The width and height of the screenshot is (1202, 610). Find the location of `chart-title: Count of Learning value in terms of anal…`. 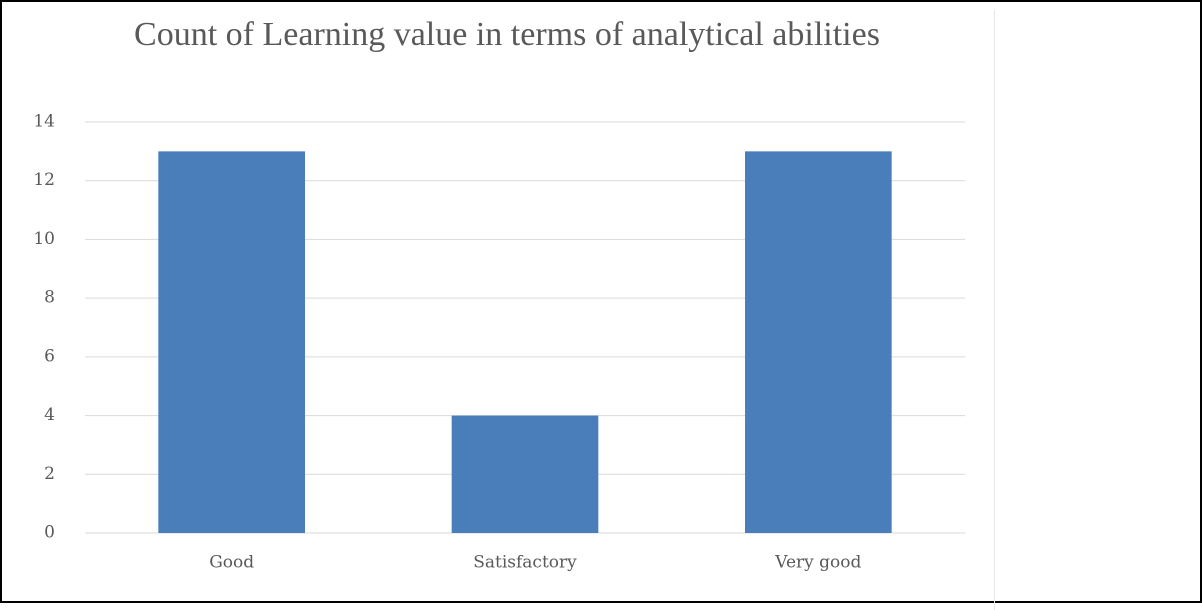

chart-title: Count of Learning value in terms of anal… is located at coordinates (507, 34).